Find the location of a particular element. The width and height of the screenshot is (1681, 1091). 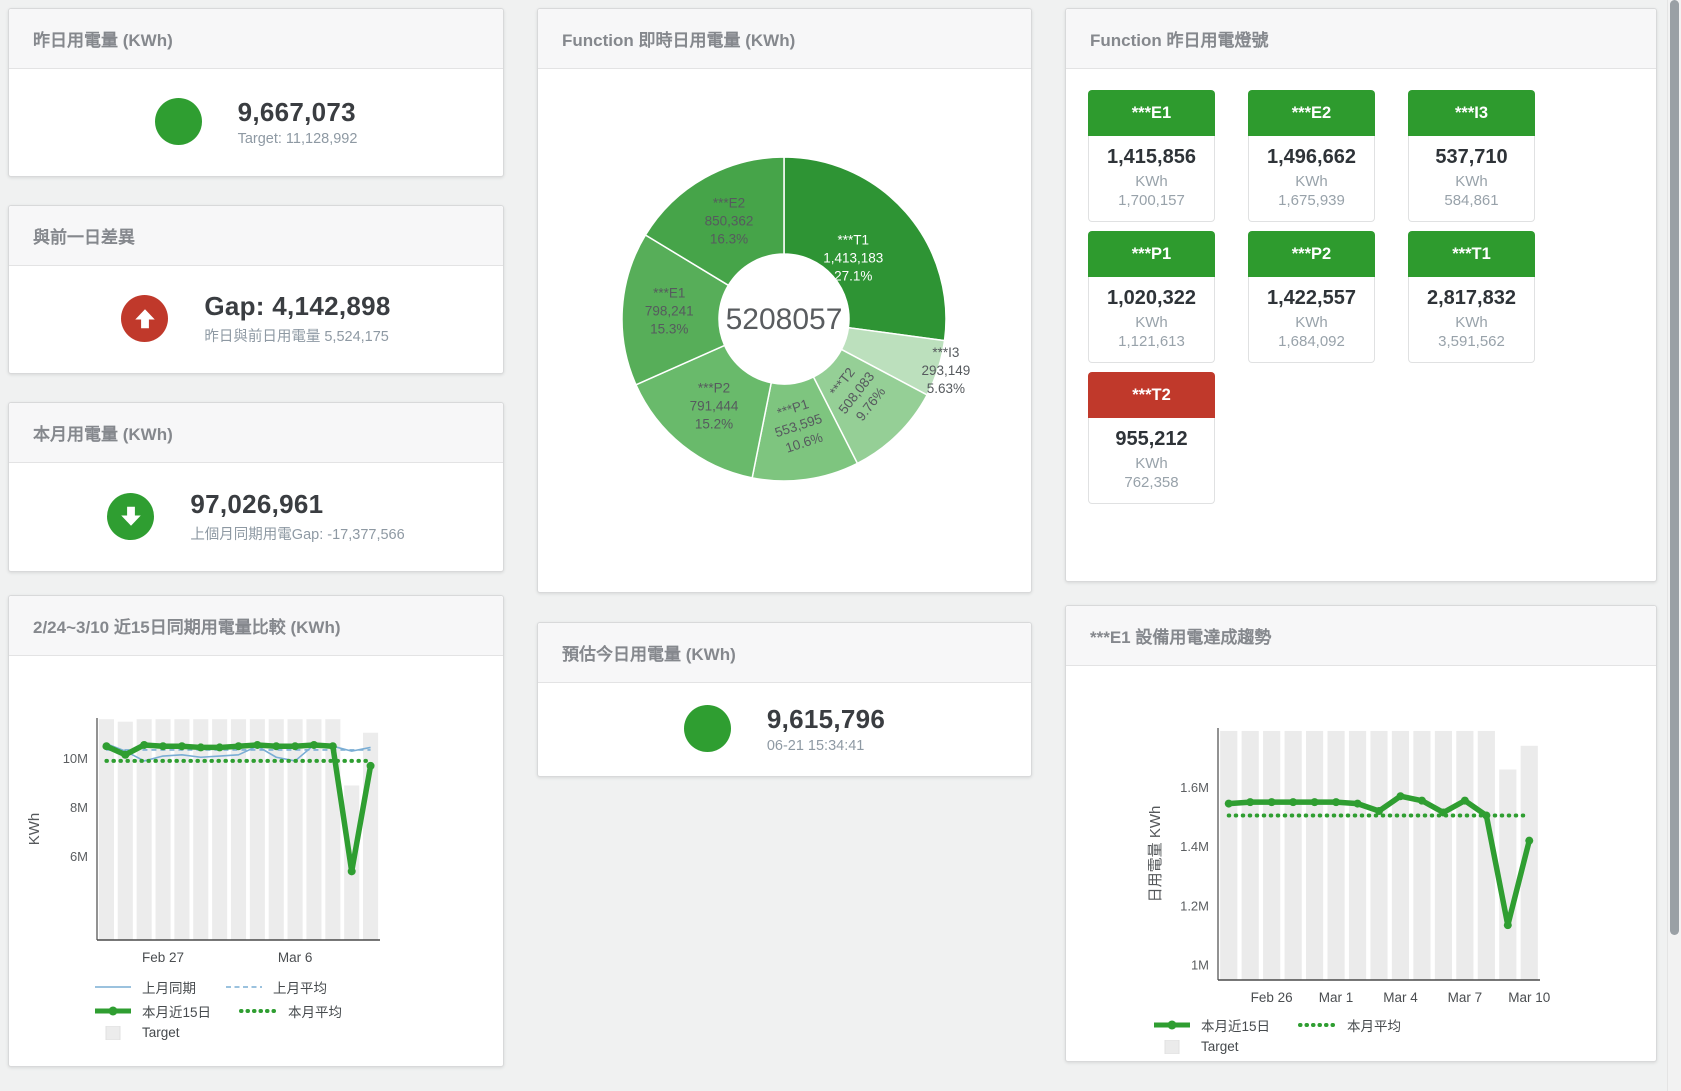

panel-title: ***E1 設備用電達成趨勢 is located at coordinates (1361, 636).